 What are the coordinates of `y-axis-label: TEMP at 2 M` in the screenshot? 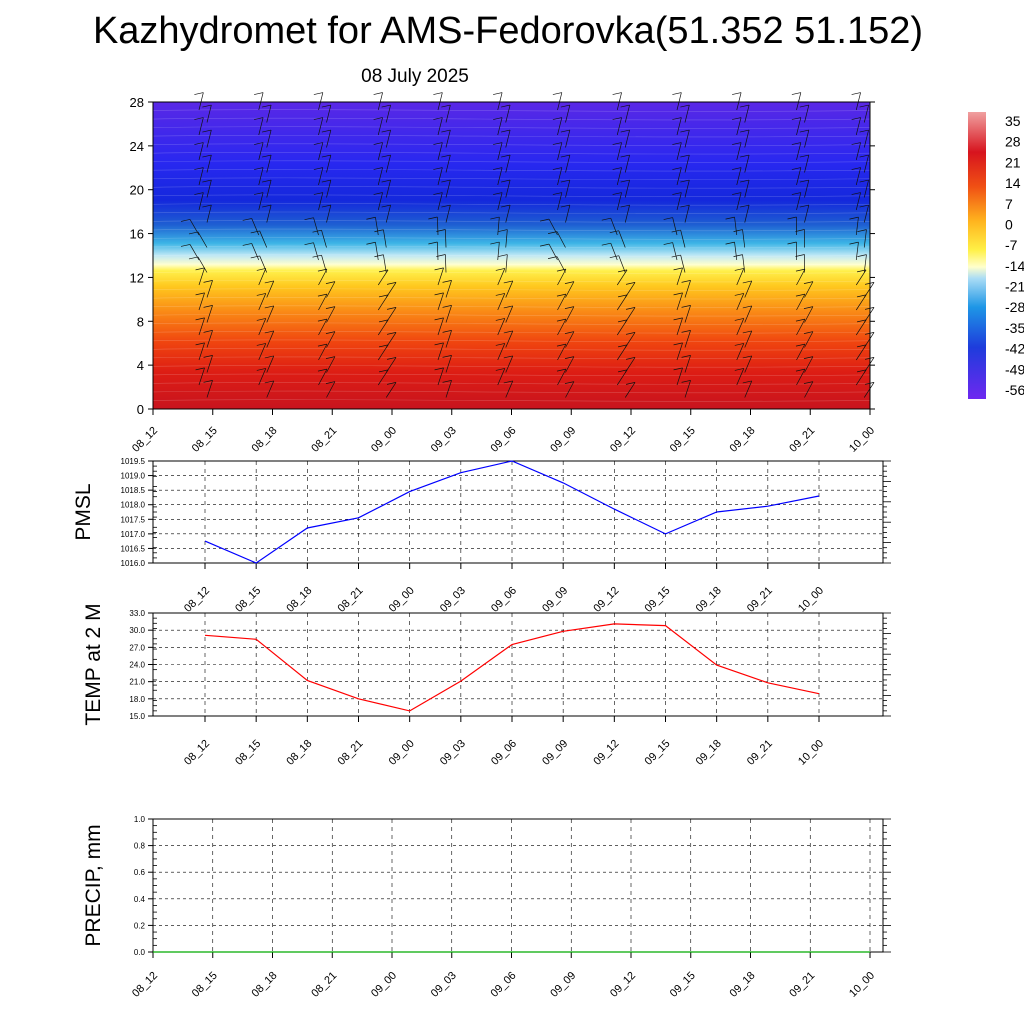 It's located at (93, 664).